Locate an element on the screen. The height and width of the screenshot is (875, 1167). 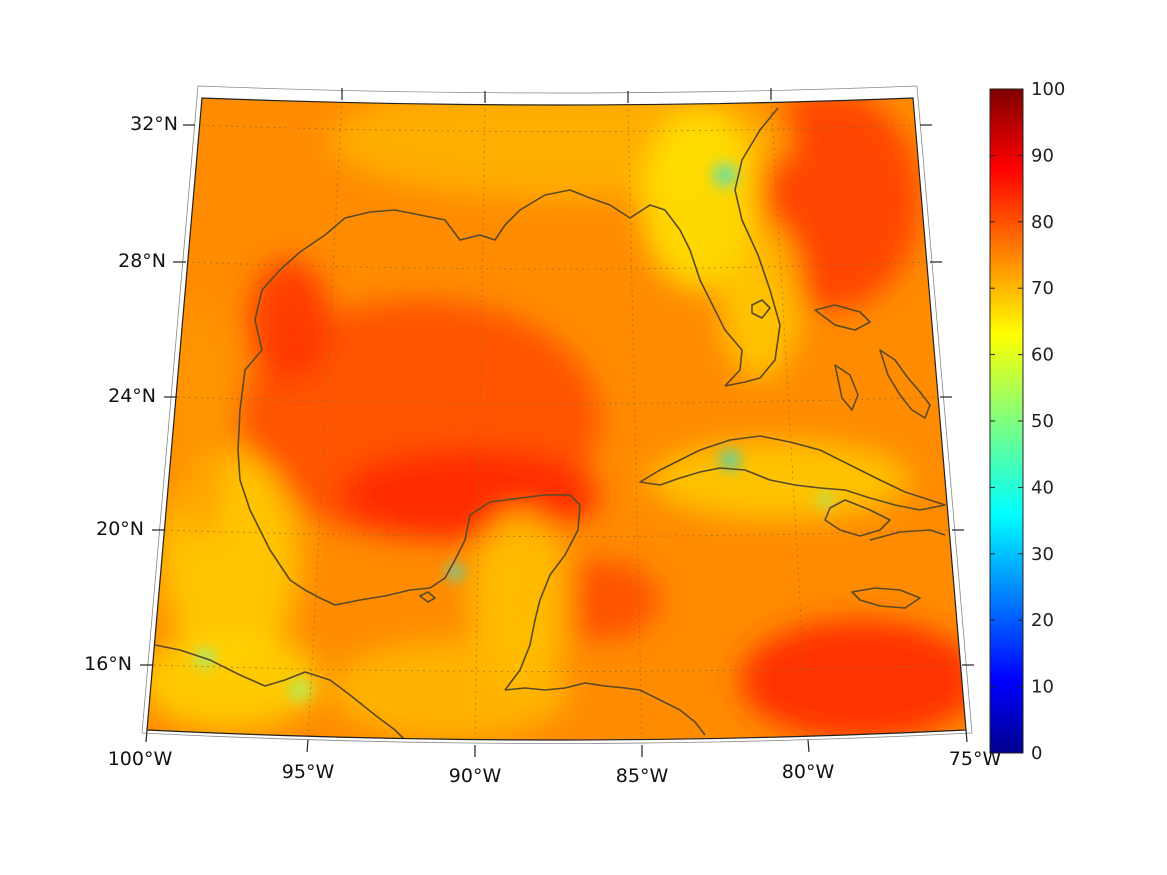
lon-label-75w: 75°W is located at coordinates (975, 759).